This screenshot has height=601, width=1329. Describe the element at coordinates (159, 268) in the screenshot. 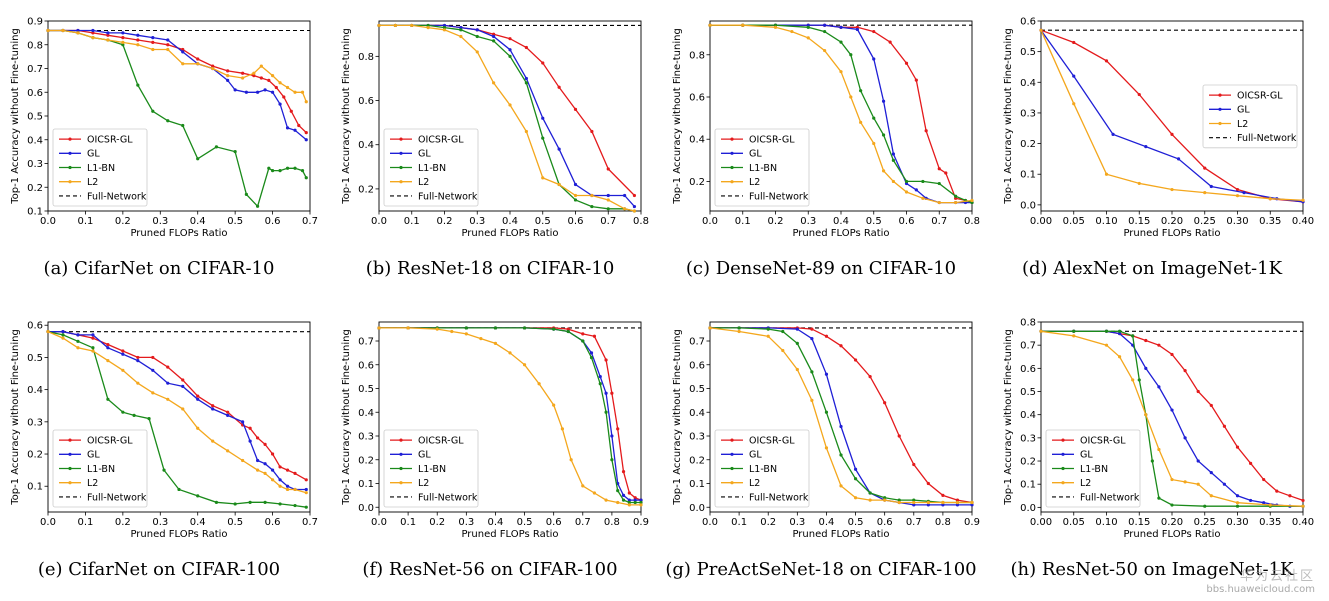

I see `subfigure-caption: (a) CifarNet on CIFAR-10` at that location.